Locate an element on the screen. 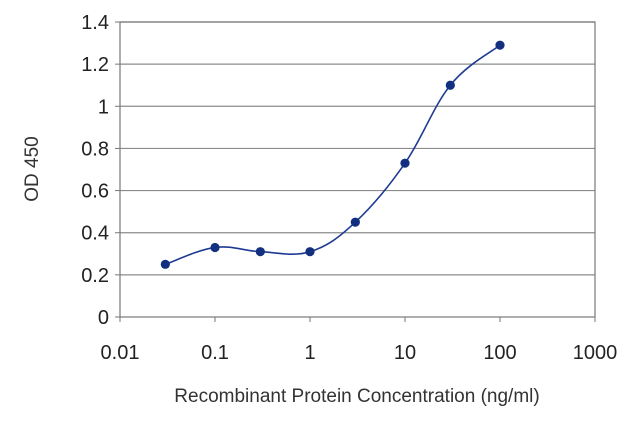 This screenshot has height=427, width=640. y-tick-label: 0.6 is located at coordinates (95, 192).